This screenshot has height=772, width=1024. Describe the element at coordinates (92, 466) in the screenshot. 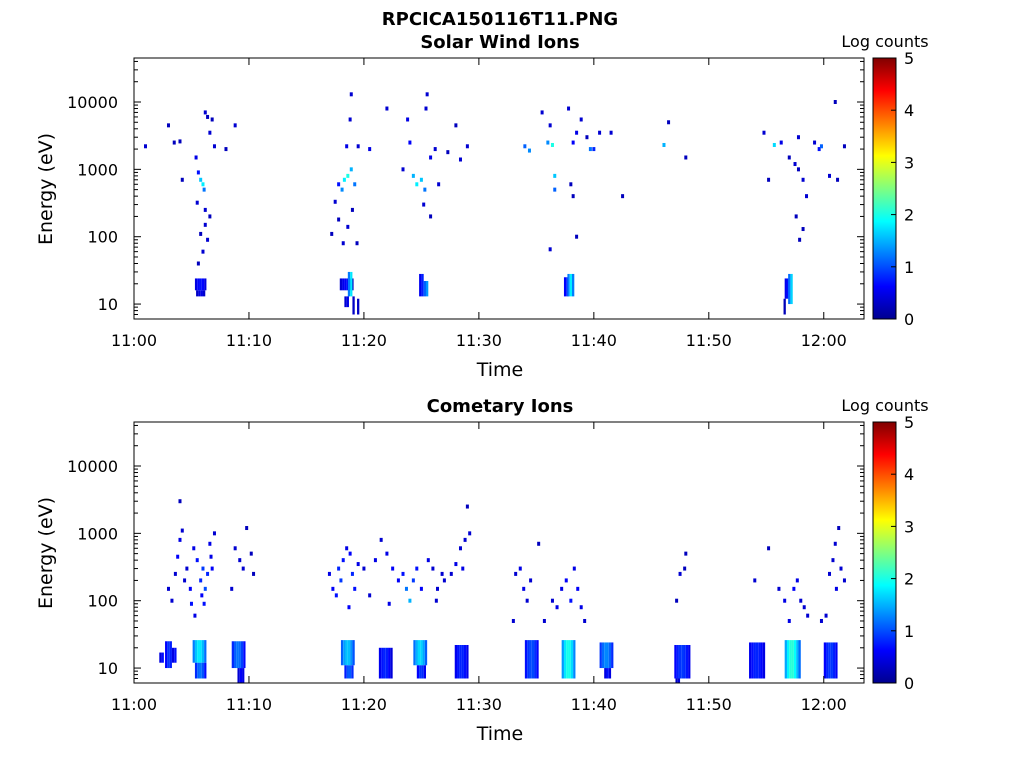

I see `y-tick-label: 10000` at that location.